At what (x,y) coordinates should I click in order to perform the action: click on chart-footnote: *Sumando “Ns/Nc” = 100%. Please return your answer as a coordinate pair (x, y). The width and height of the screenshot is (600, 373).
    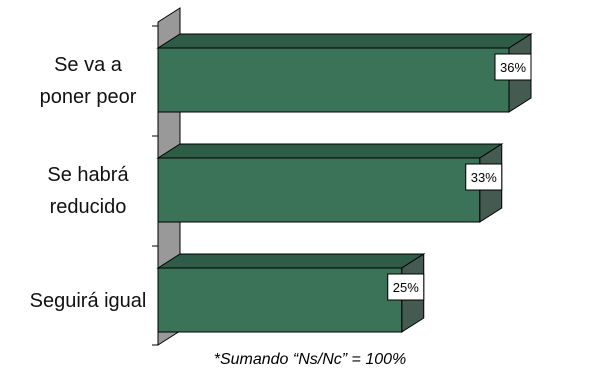
    Looking at the image, I should click on (310, 359).